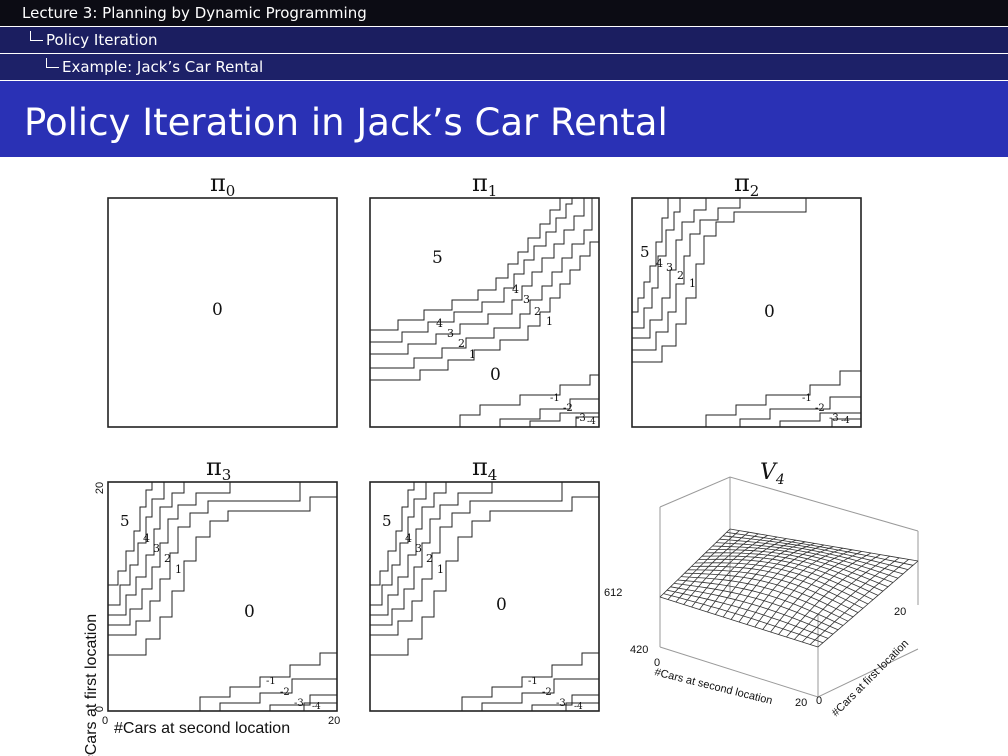 This screenshot has height=756, width=1008. I want to click on panel-title-v4: V4, so click(772, 474).